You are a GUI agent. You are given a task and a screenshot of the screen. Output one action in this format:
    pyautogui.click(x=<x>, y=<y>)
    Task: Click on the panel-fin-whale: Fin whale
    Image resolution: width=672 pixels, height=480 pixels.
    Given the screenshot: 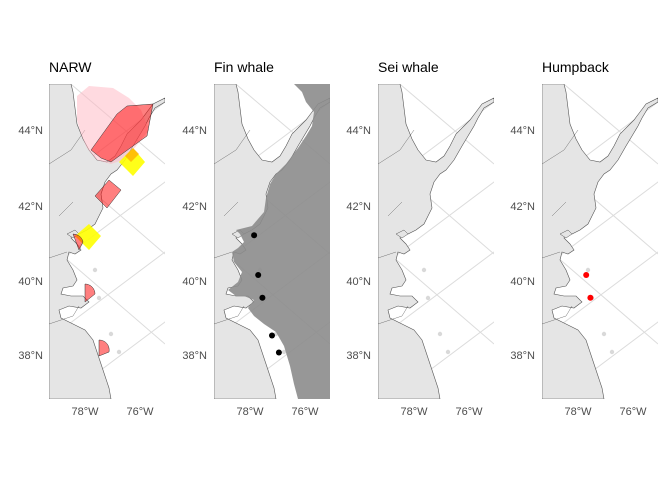 What is the action you would take?
    pyautogui.click(x=272, y=229)
    